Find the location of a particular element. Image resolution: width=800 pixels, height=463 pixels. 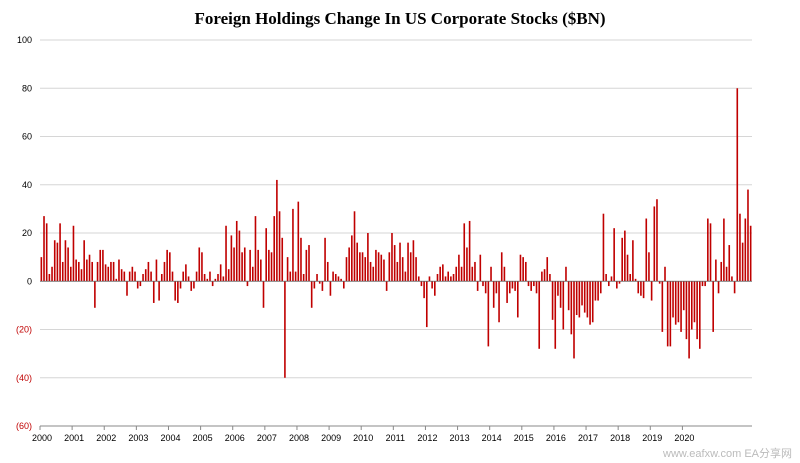

y-tick-label: 80 is located at coordinates (27, 88).